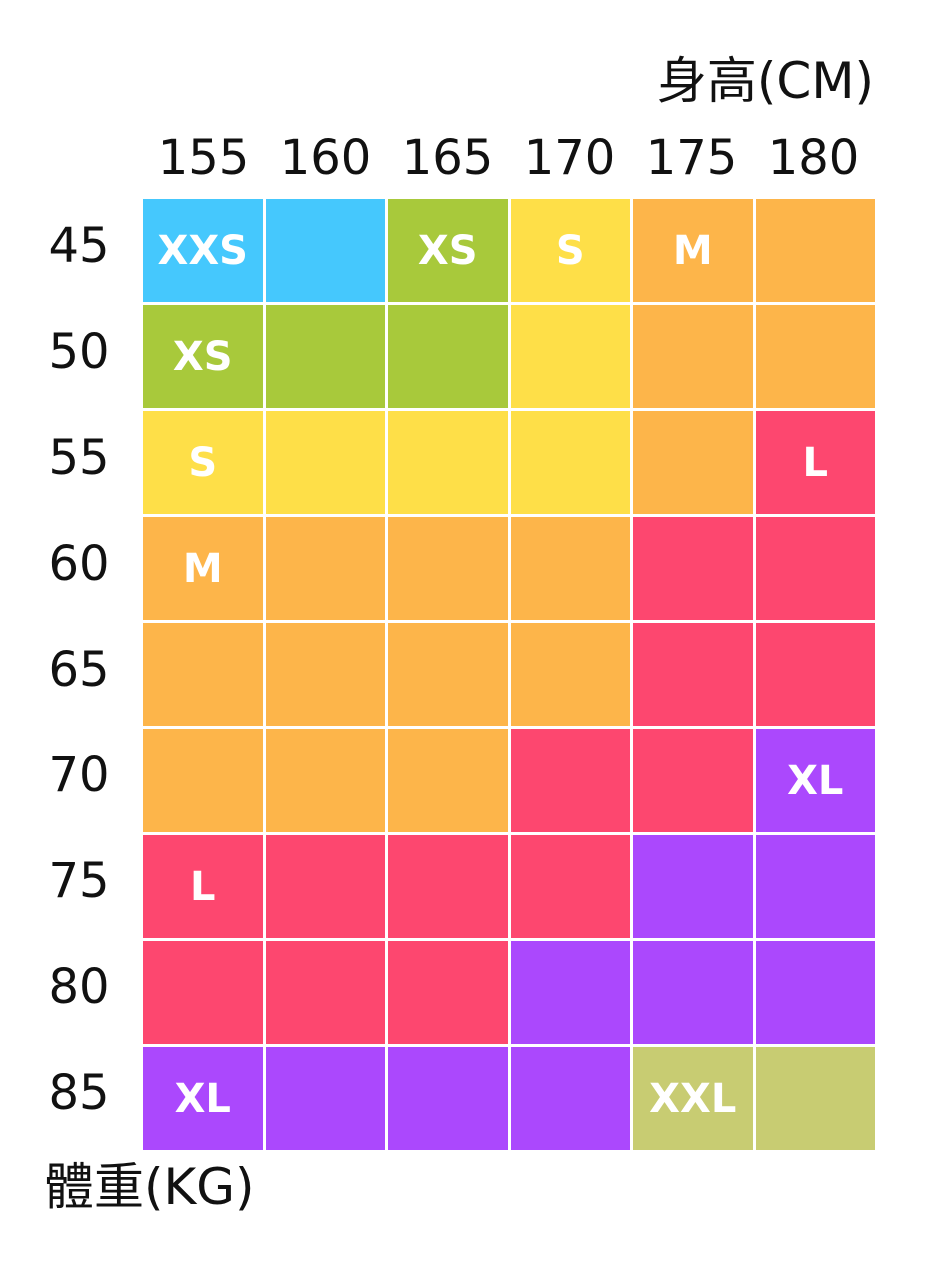  I want to click on y-tick-label: 85, so click(79, 1093).